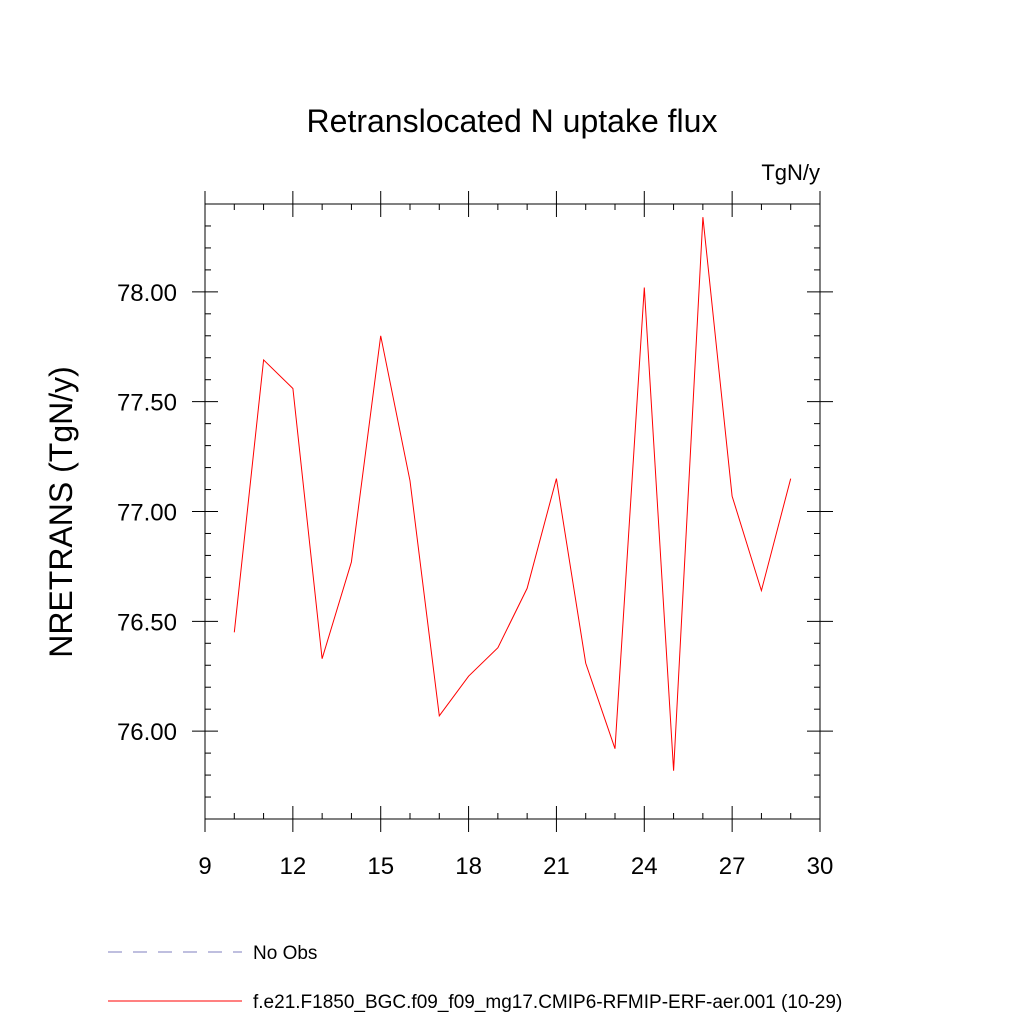 The width and height of the screenshot is (1024, 1024). Describe the element at coordinates (293, 866) in the screenshot. I see `x-tick-label: 12` at that location.